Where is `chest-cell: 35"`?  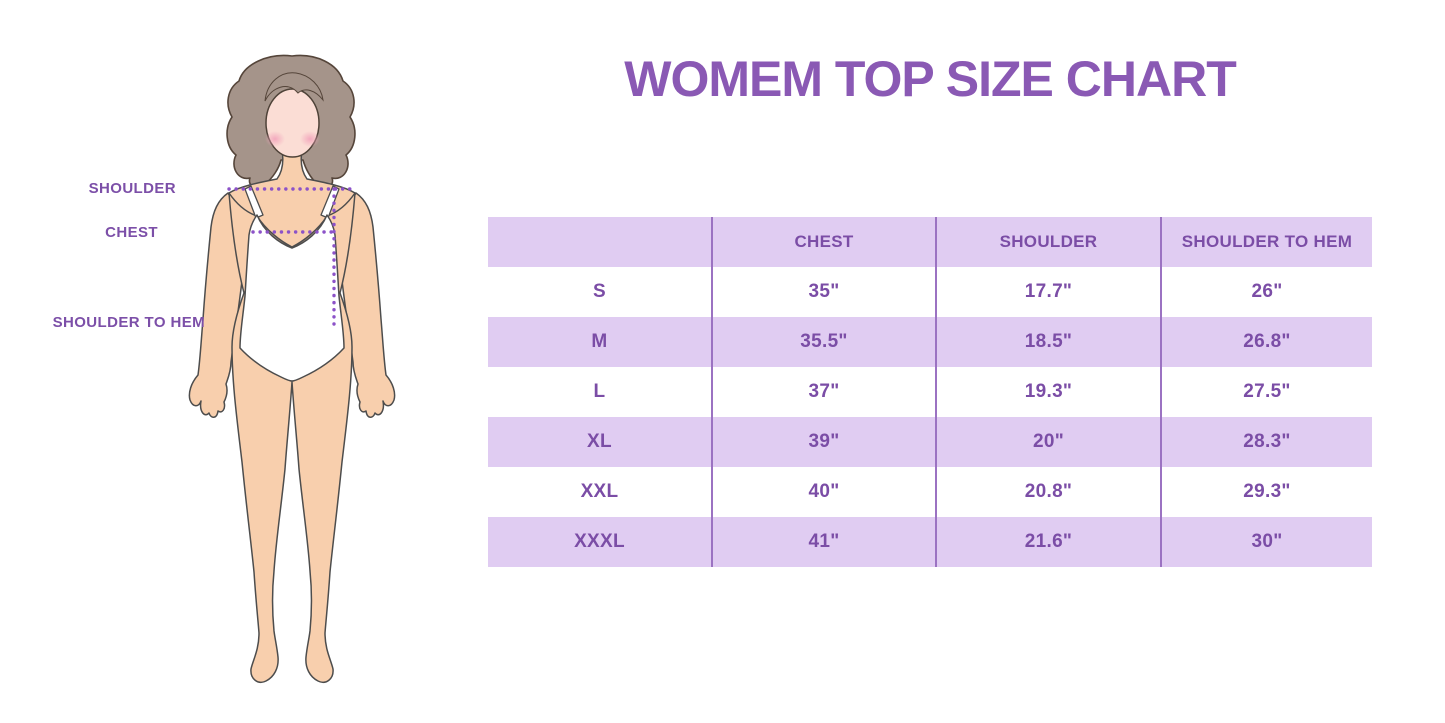
chest-cell: 35" is located at coordinates (823, 292).